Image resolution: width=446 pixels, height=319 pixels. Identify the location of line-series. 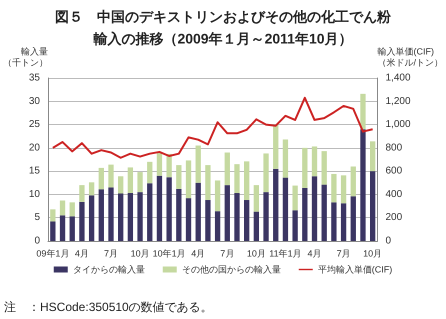
(213, 127).